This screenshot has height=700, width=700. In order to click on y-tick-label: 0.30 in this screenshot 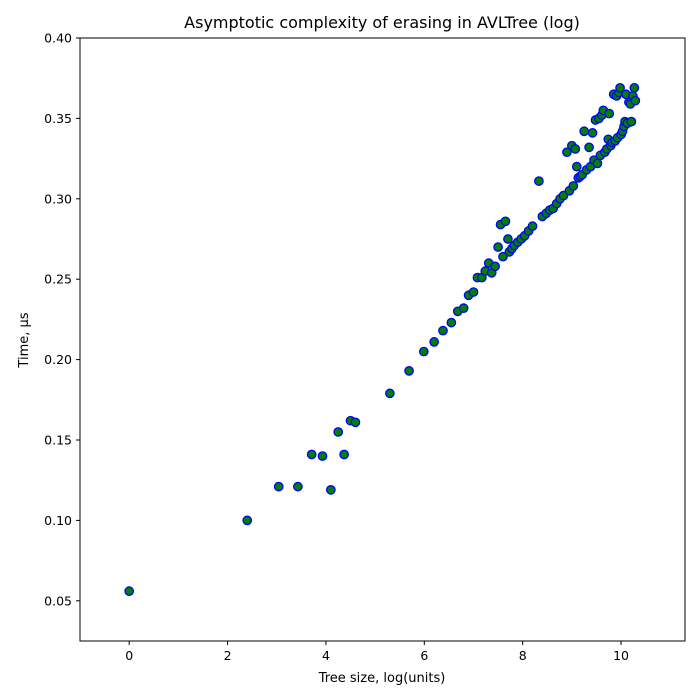, I will do `click(58, 198)`.